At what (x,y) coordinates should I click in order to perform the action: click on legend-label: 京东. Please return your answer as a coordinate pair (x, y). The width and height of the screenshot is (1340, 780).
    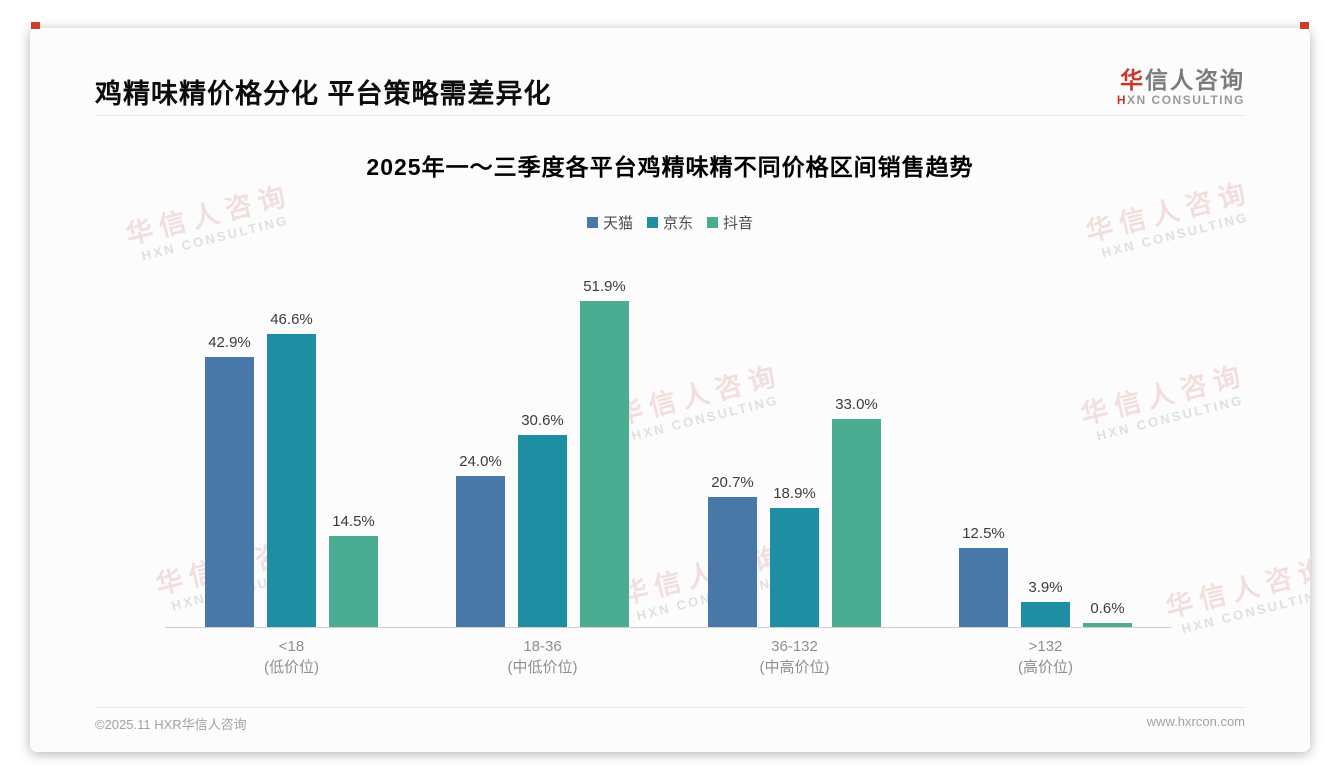
    Looking at the image, I should click on (677, 223).